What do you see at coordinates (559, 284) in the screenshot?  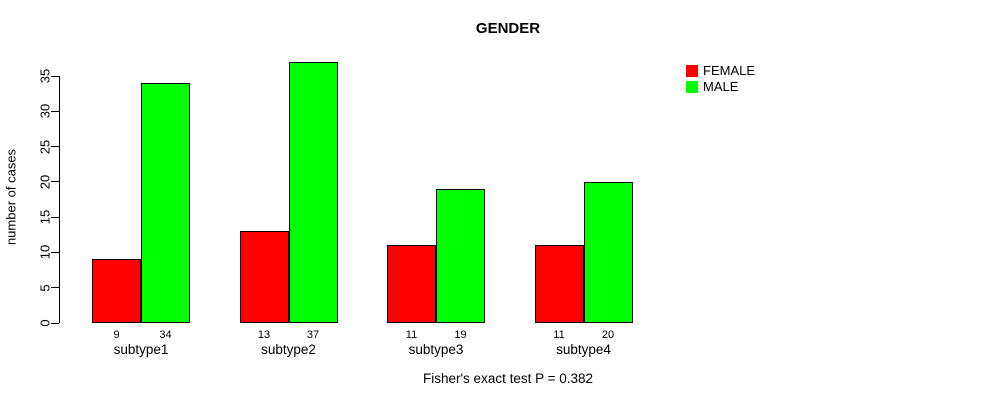 I see `bar-female-subtype4` at bounding box center [559, 284].